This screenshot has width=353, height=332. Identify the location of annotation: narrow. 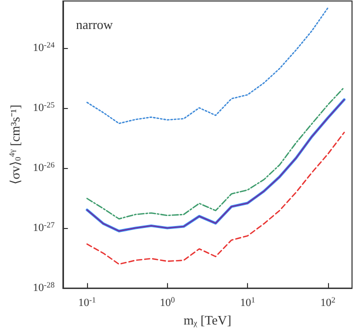
(95, 24).